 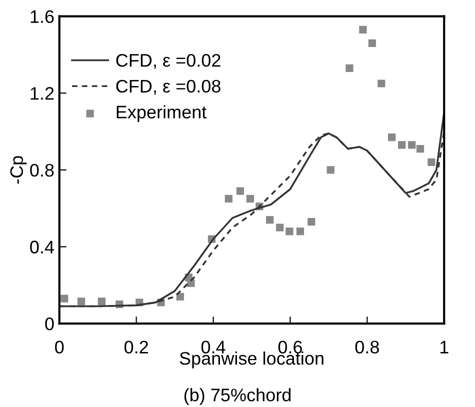 I want to click on x-tick-label: 1, so click(x=444, y=347).